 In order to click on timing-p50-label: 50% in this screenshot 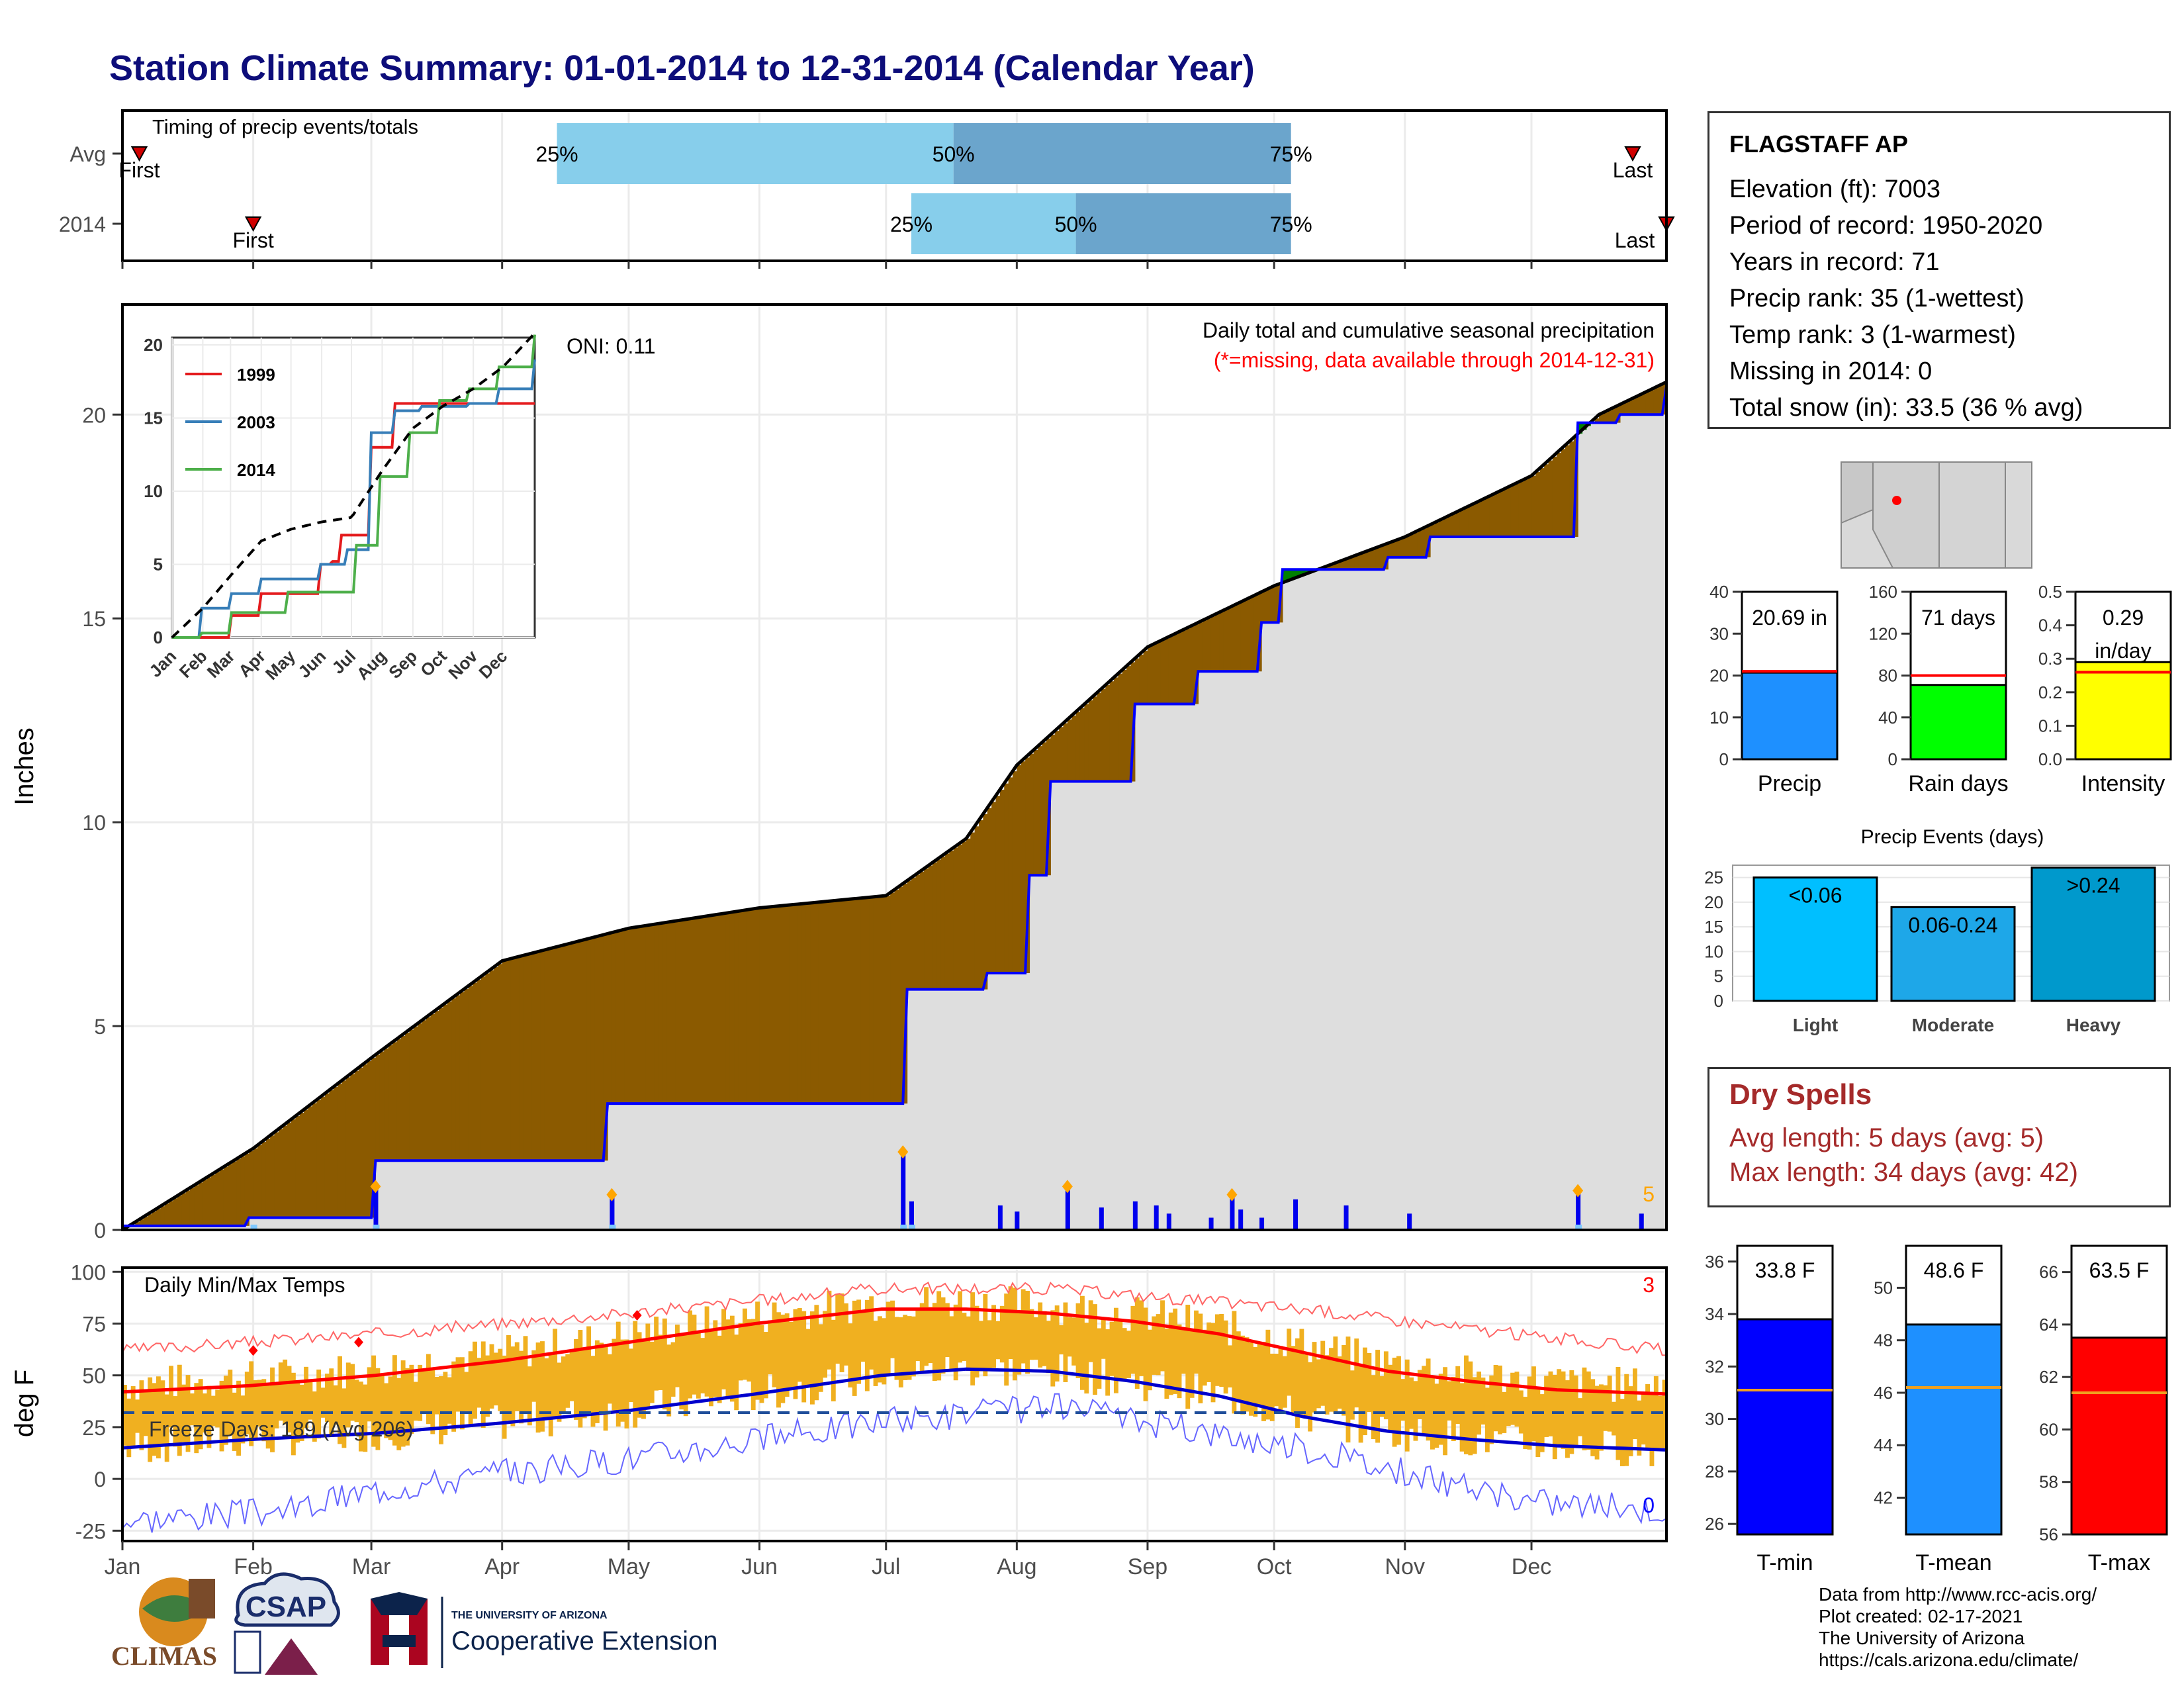, I will do `click(954, 154)`.